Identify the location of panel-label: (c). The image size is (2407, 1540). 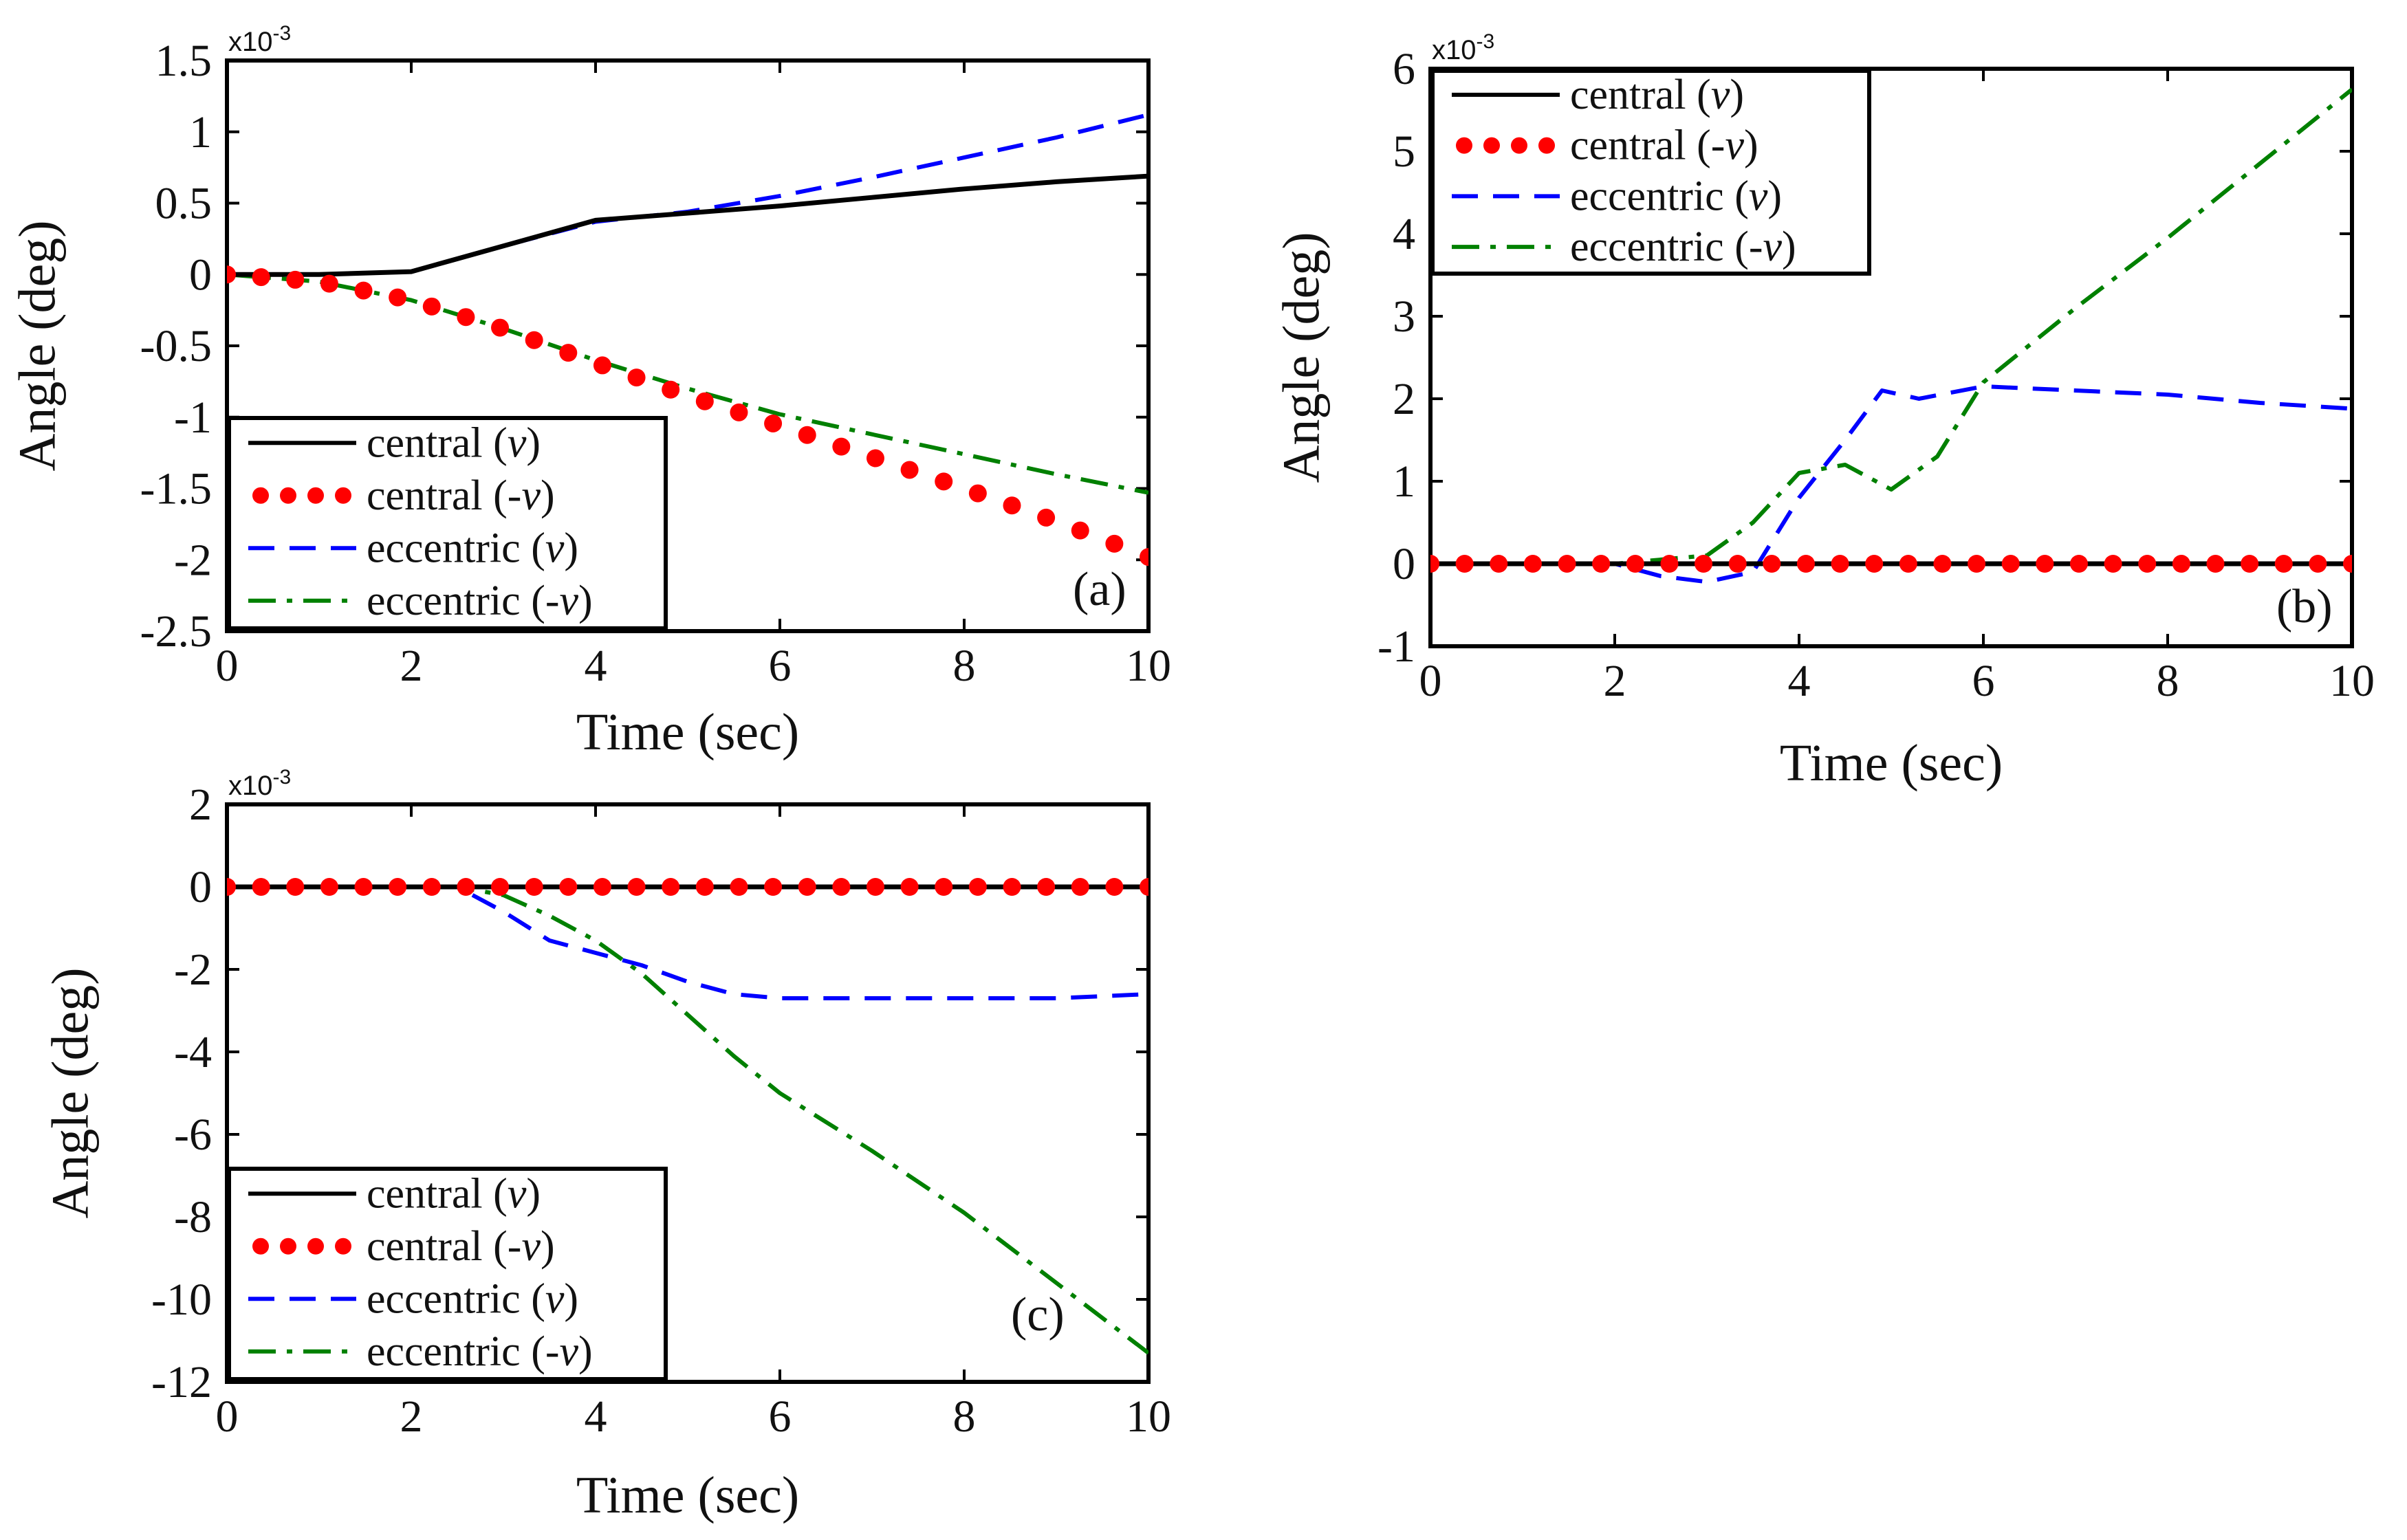
(1038, 1314).